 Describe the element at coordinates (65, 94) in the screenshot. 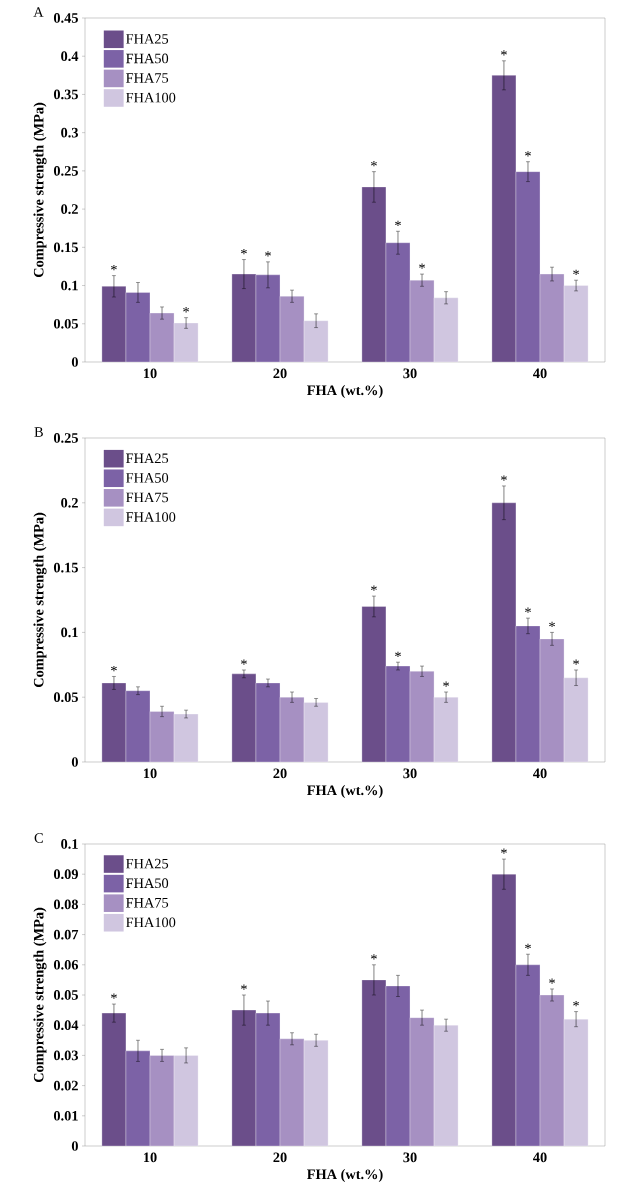

I see `y-tick-label: 0.35` at that location.